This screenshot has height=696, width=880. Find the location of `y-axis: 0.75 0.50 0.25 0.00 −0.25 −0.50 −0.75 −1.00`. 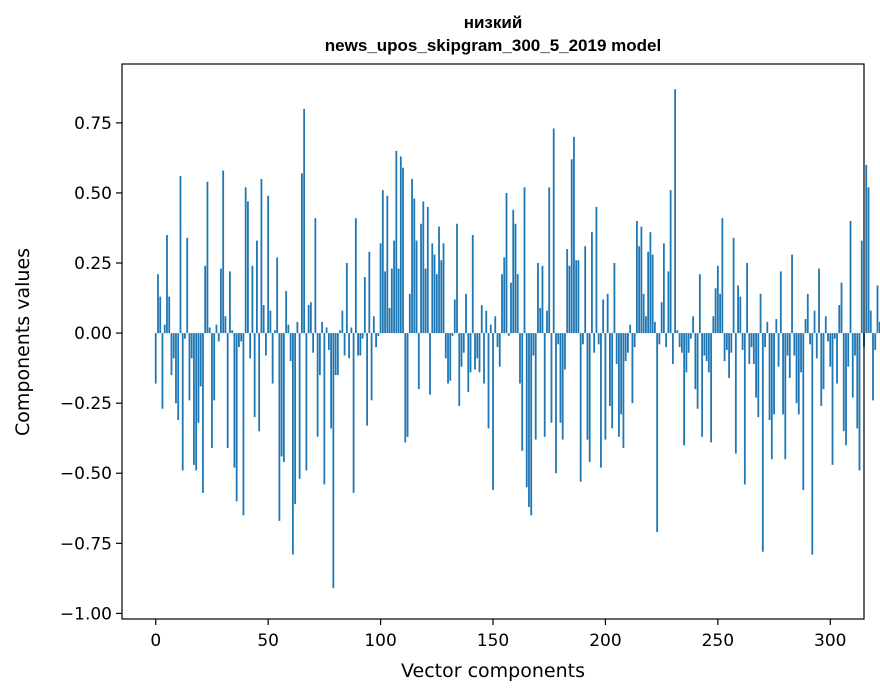

y-axis: 0.75 0.50 0.25 0.00 −0.25 −0.50 −0.75 −1.00 is located at coordinates (91, 369).